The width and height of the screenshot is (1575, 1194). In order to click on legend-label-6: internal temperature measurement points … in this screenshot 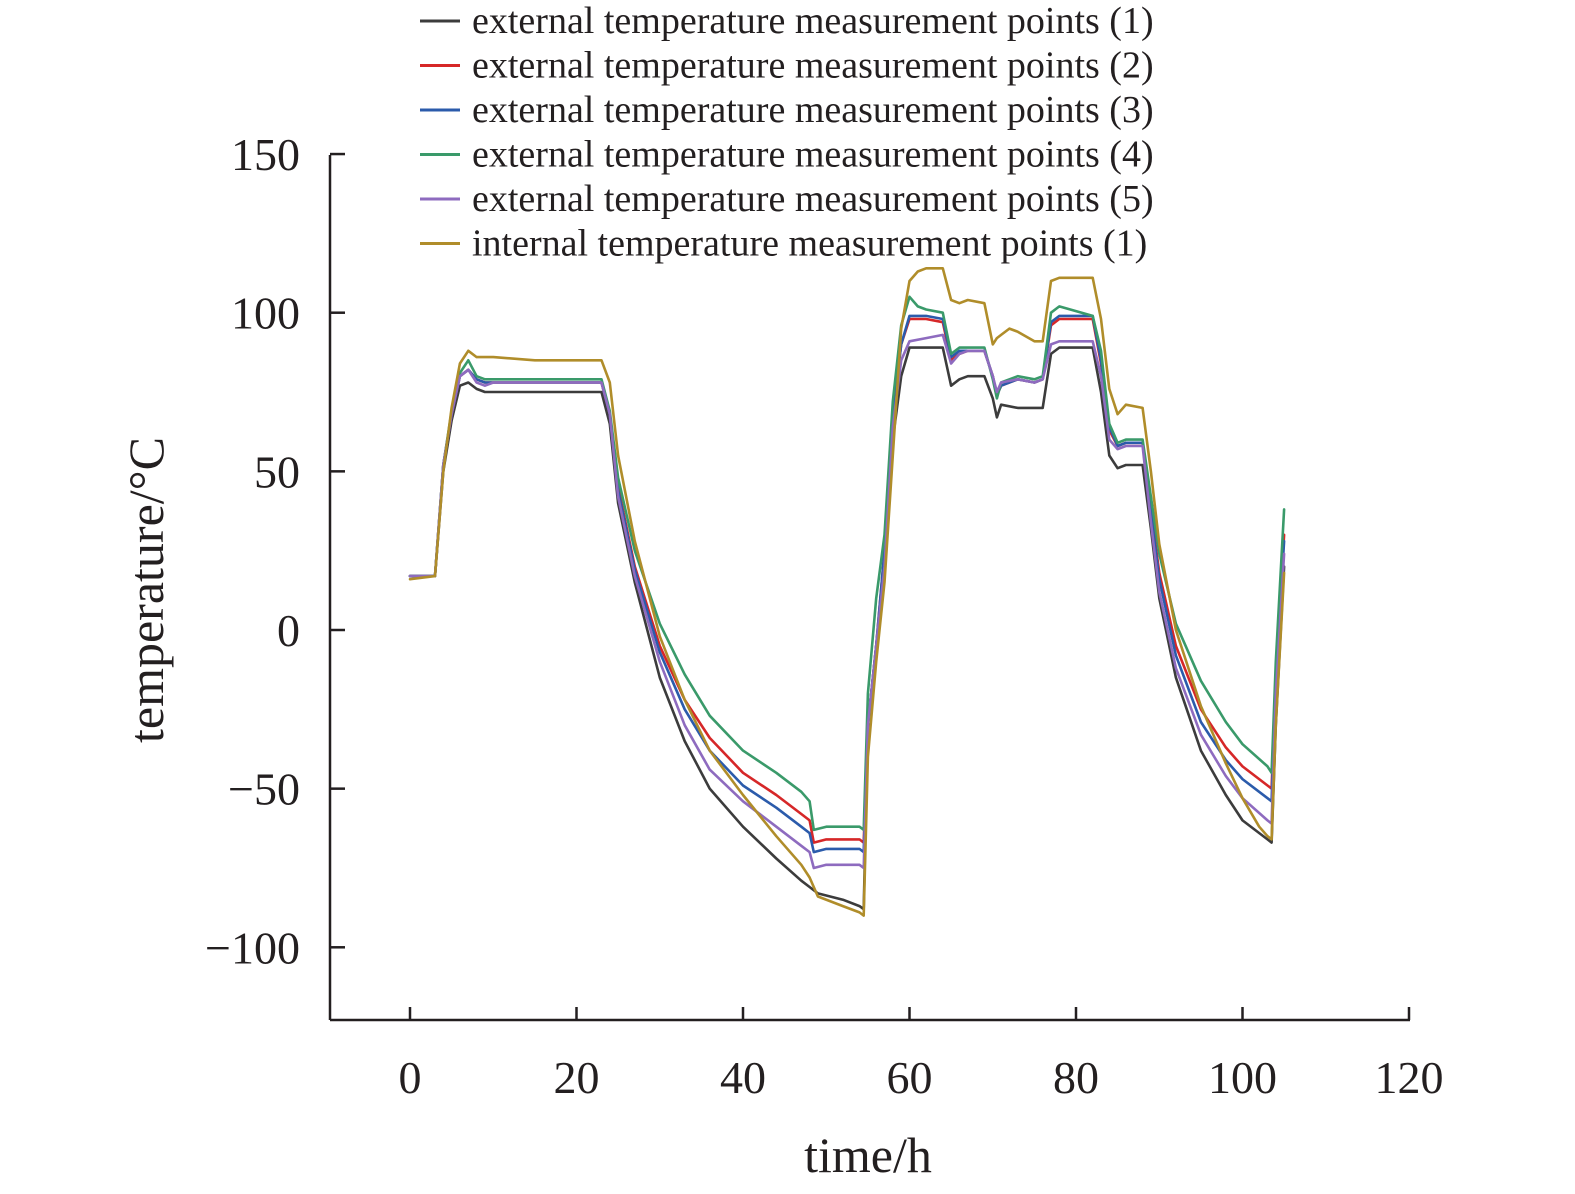, I will do `click(809, 244)`.